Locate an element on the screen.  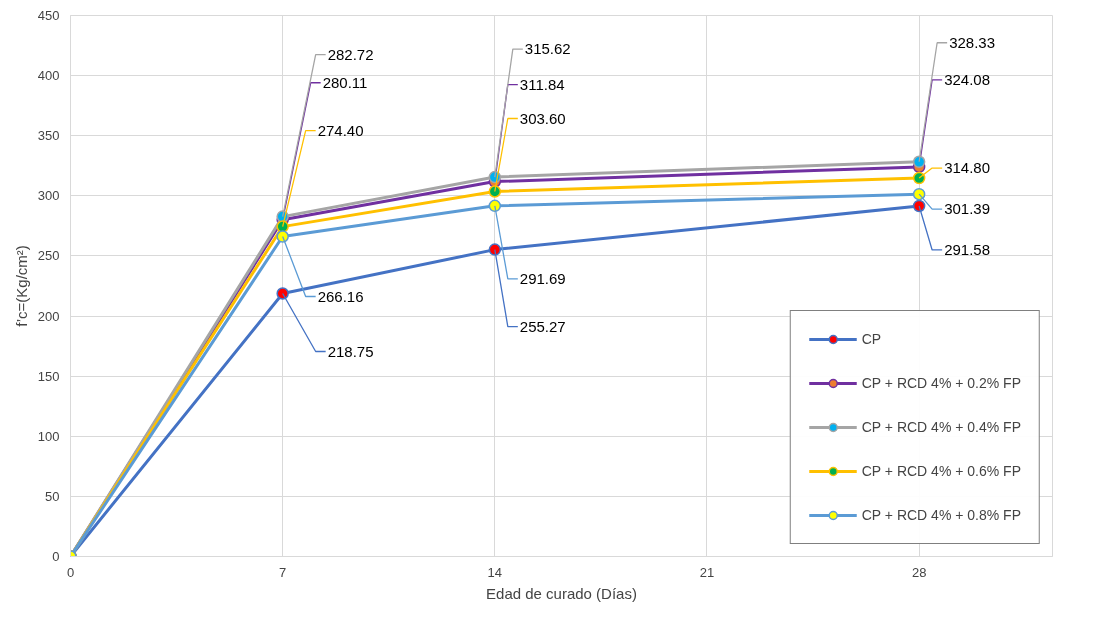
y-tick-label: 0 is located at coordinates (56, 556).